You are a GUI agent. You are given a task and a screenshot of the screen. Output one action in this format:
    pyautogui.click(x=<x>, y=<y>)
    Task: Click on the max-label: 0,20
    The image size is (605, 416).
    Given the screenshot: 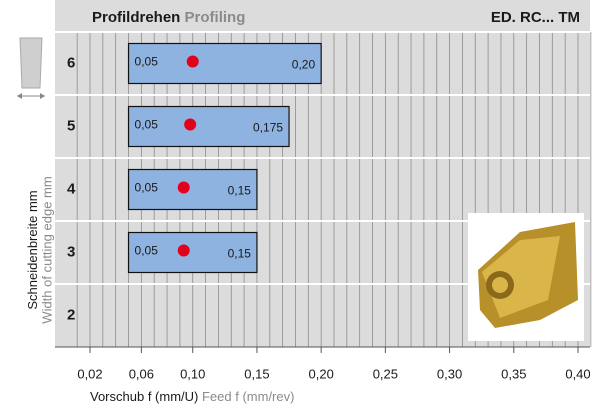 What is the action you would take?
    pyautogui.click(x=304, y=65)
    